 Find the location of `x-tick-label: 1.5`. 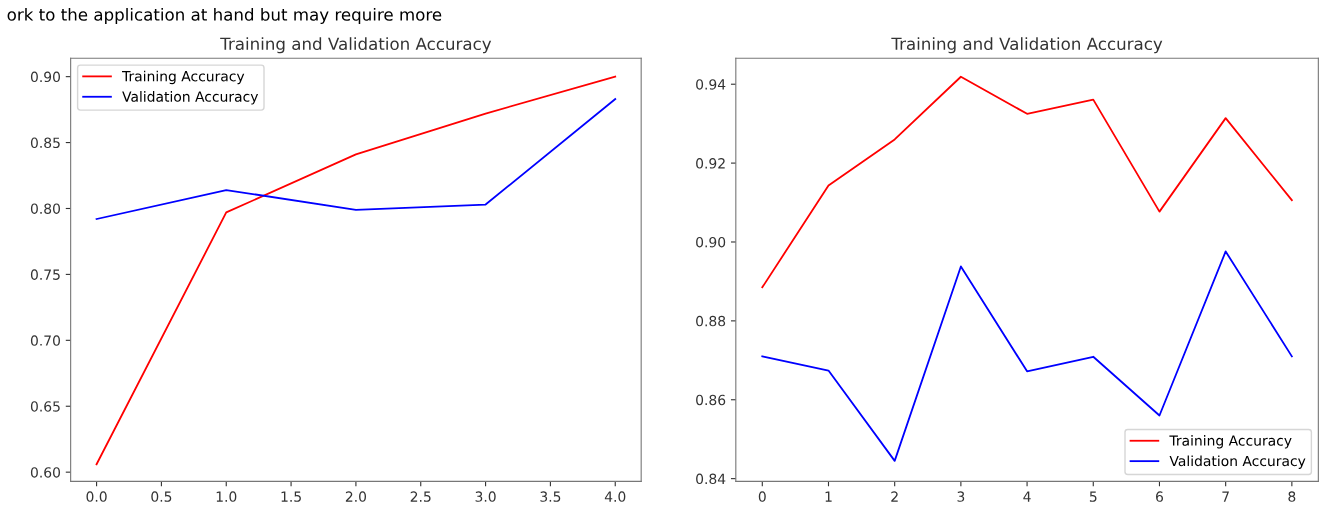

x-tick-label: 1.5 is located at coordinates (291, 496).